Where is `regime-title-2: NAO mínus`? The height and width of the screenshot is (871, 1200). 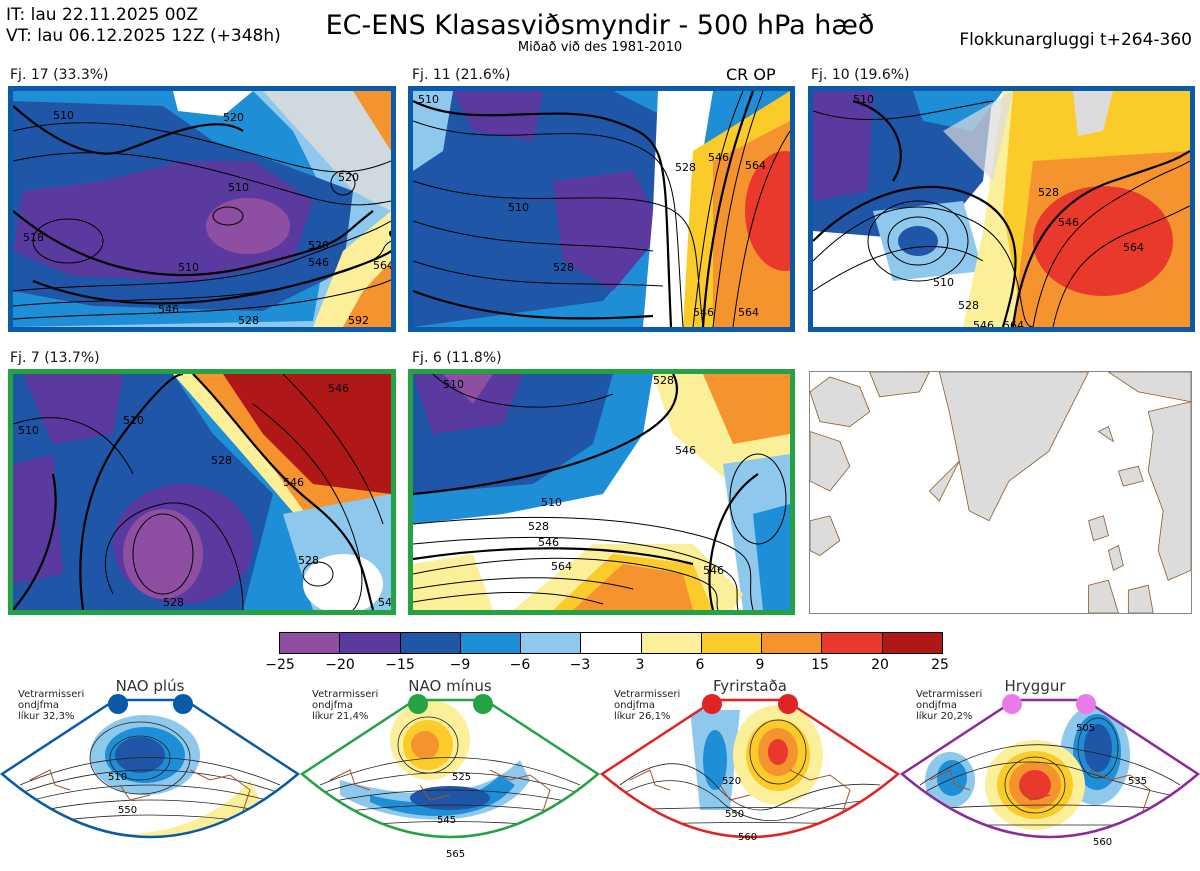 regime-title-2: NAO mínus is located at coordinates (450, 686).